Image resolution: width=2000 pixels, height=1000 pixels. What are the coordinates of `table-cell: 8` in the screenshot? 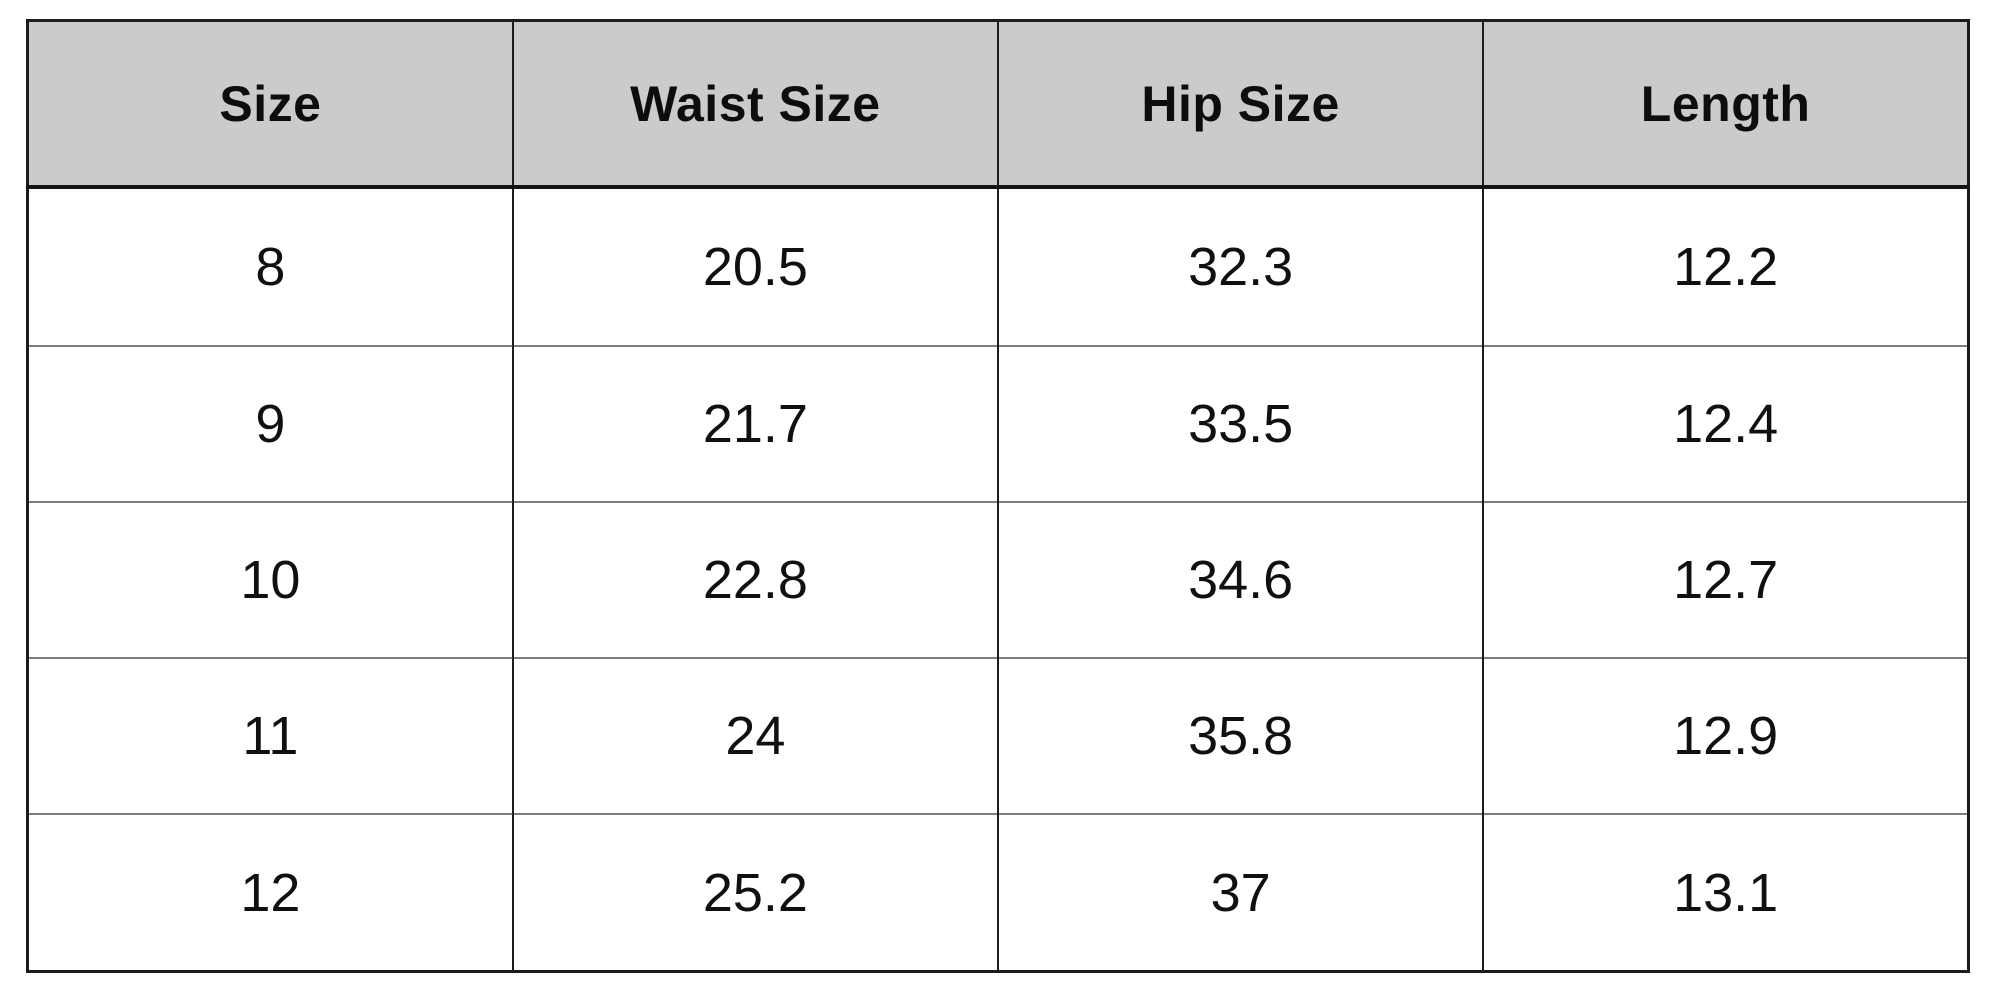 It's located at (270, 266).